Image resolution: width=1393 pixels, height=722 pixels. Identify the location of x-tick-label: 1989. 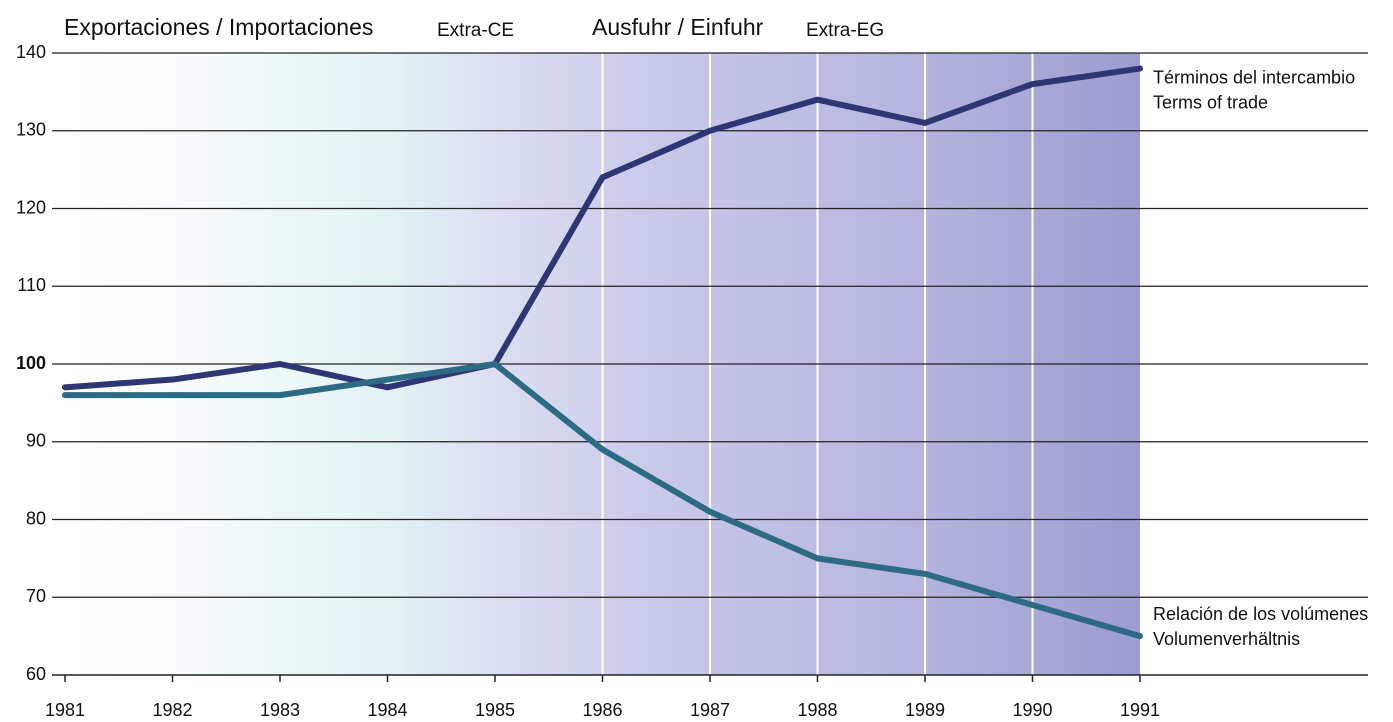
(925, 710).